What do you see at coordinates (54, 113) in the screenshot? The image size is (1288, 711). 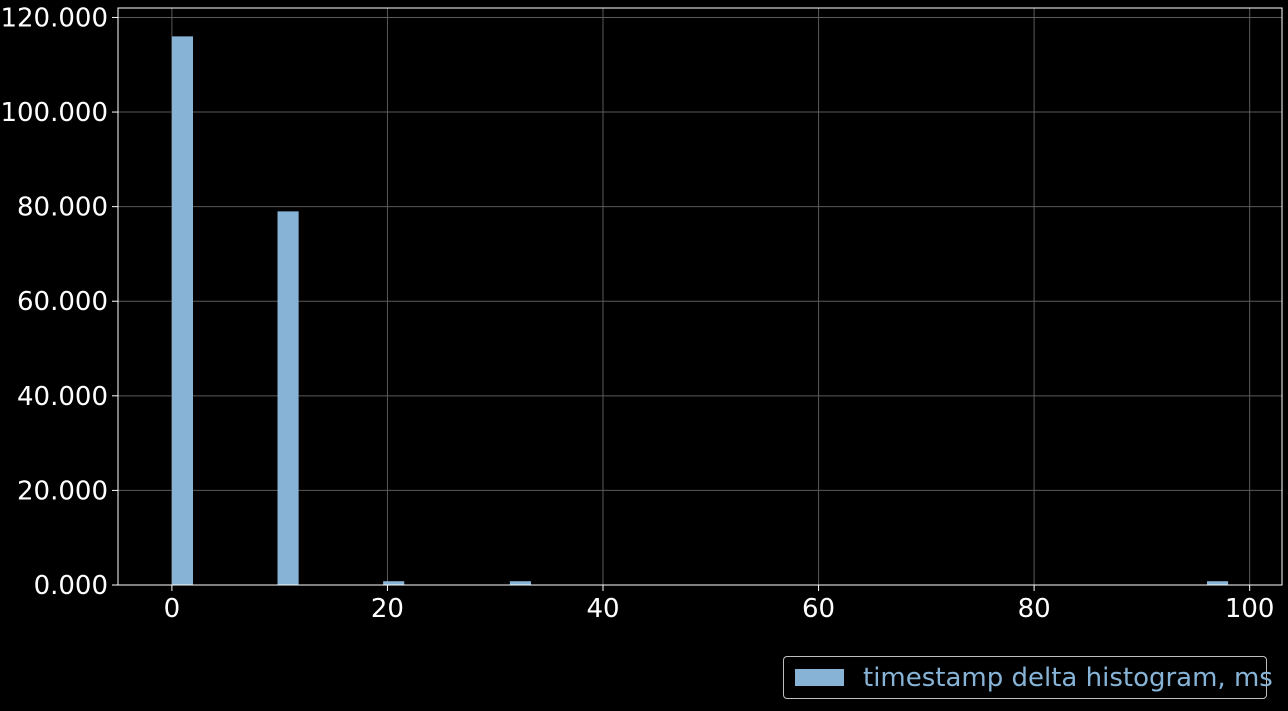 I see `y-tick-label: 100.000` at bounding box center [54, 113].